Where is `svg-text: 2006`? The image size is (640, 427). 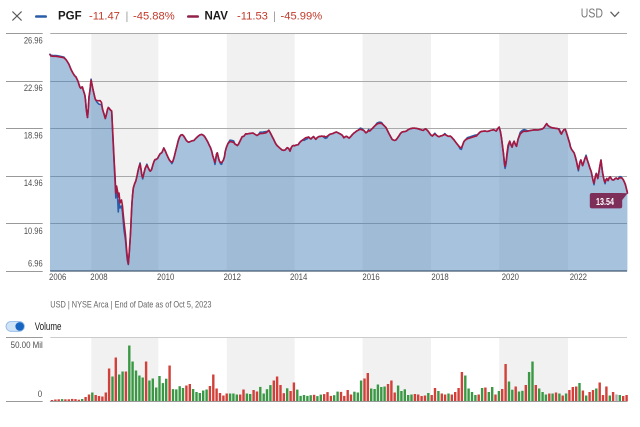
svg-text: 2006 is located at coordinates (57, 276).